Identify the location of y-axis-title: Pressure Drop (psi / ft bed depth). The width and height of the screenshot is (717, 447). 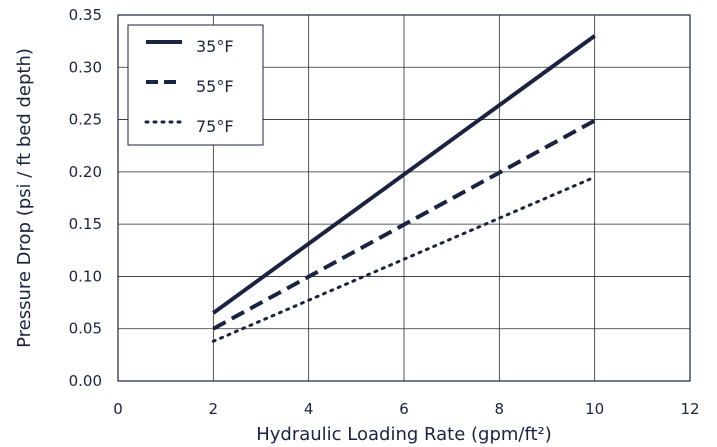
(24, 198).